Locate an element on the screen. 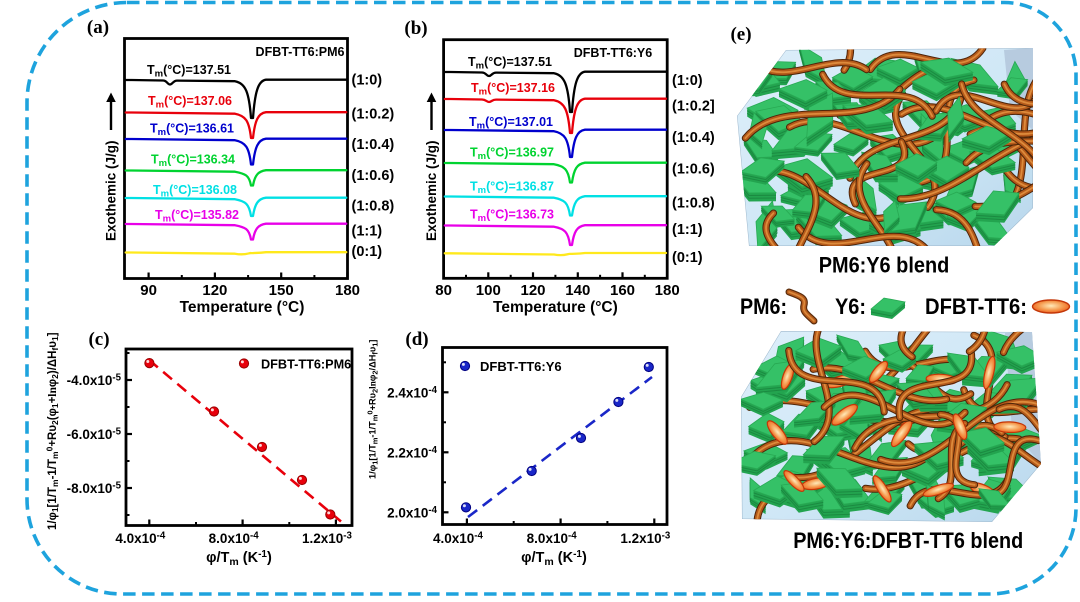 This screenshot has height=602, width=1080. svg-text: (c) is located at coordinates (98, 339).